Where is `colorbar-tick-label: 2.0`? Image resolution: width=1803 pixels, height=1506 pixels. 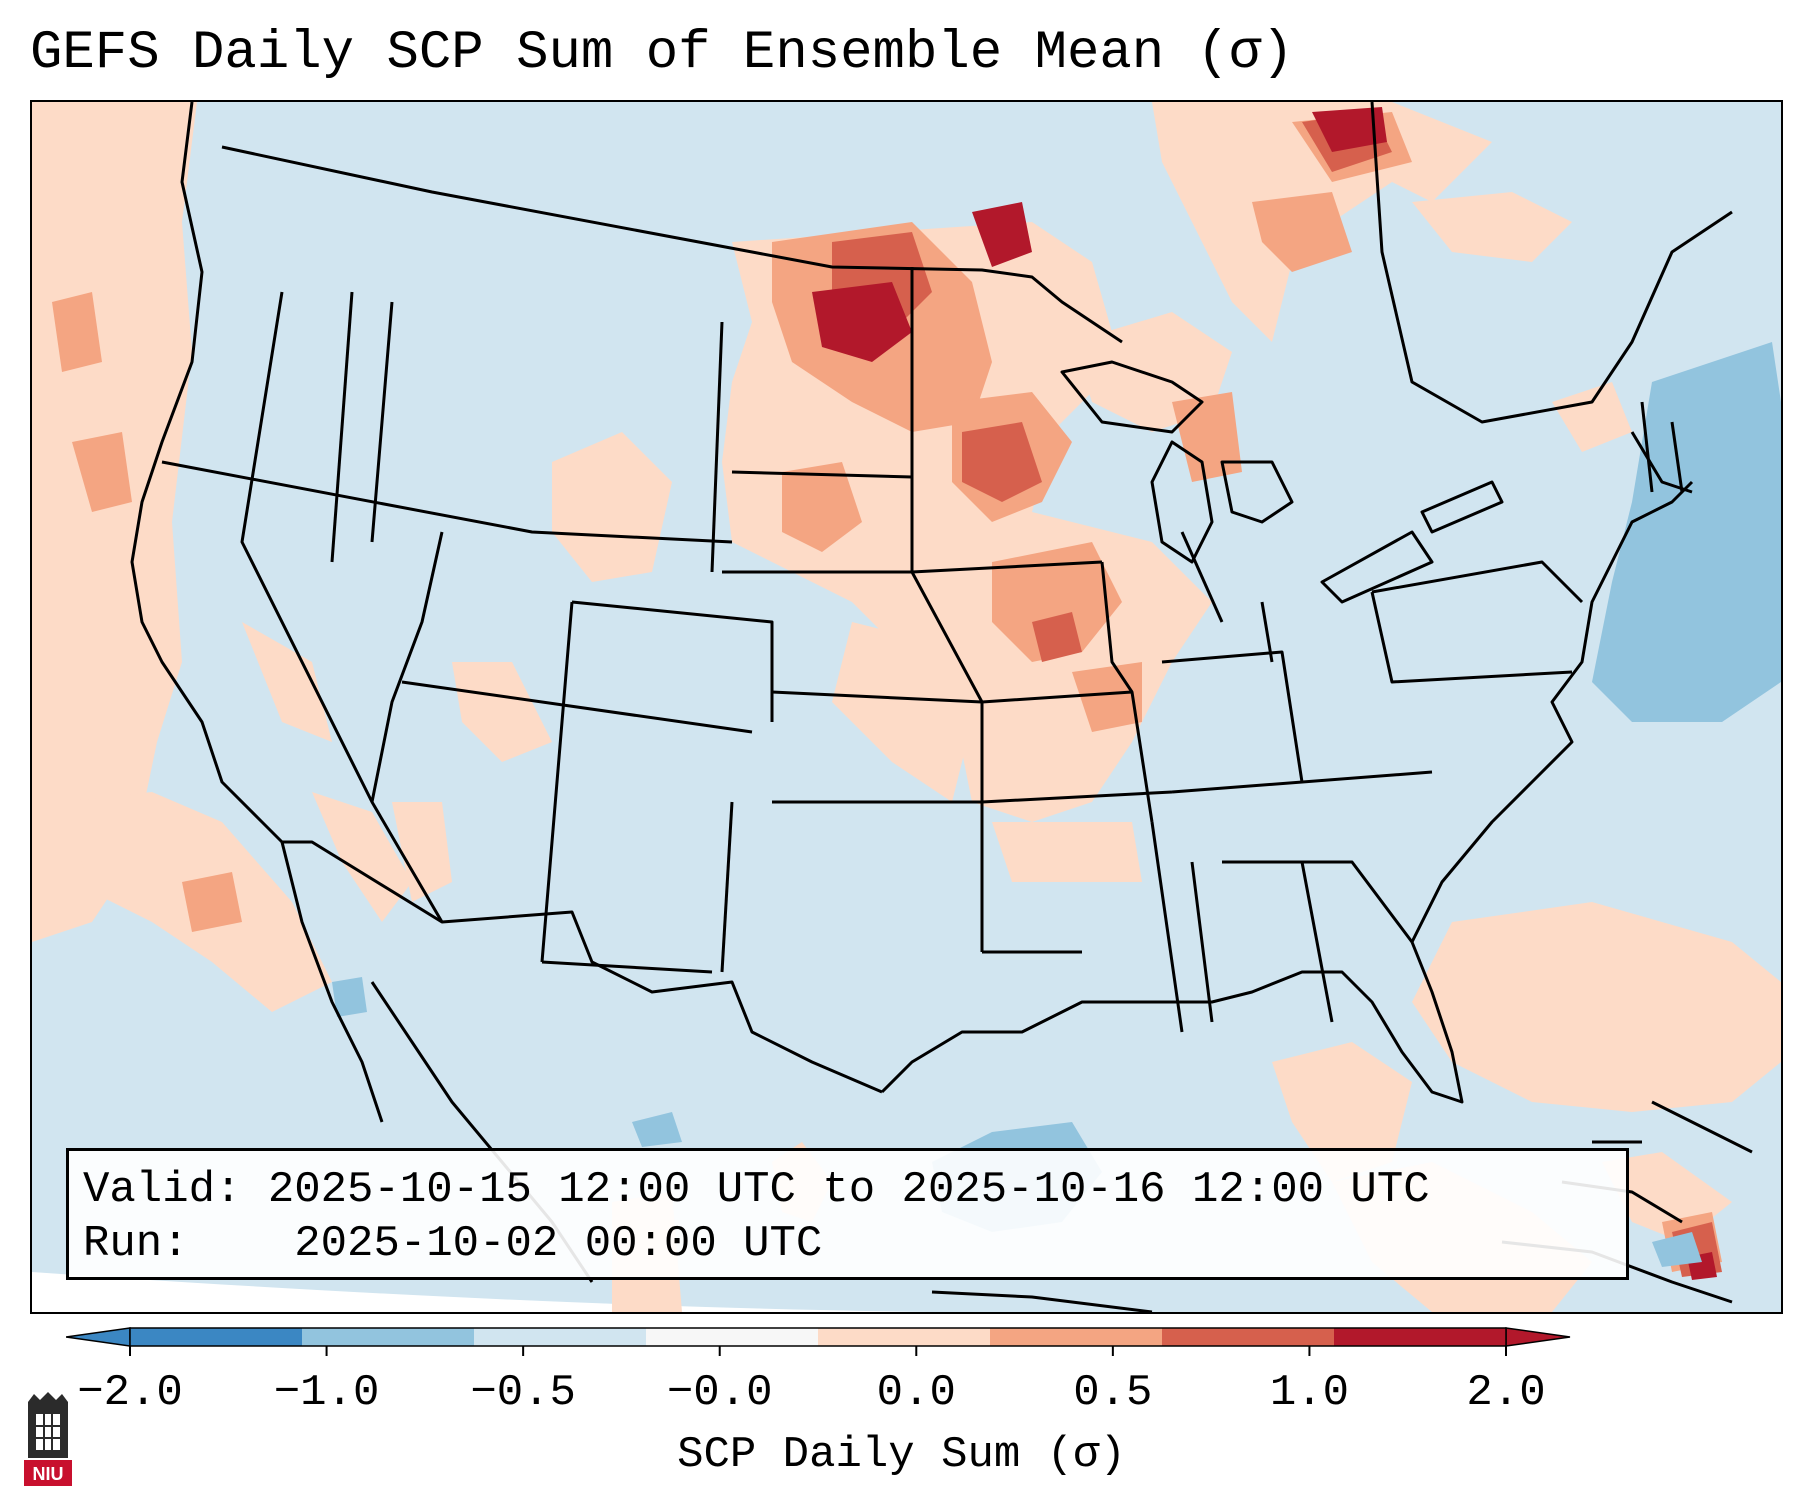 colorbar-tick-label: 2.0 is located at coordinates (1505, 1393).